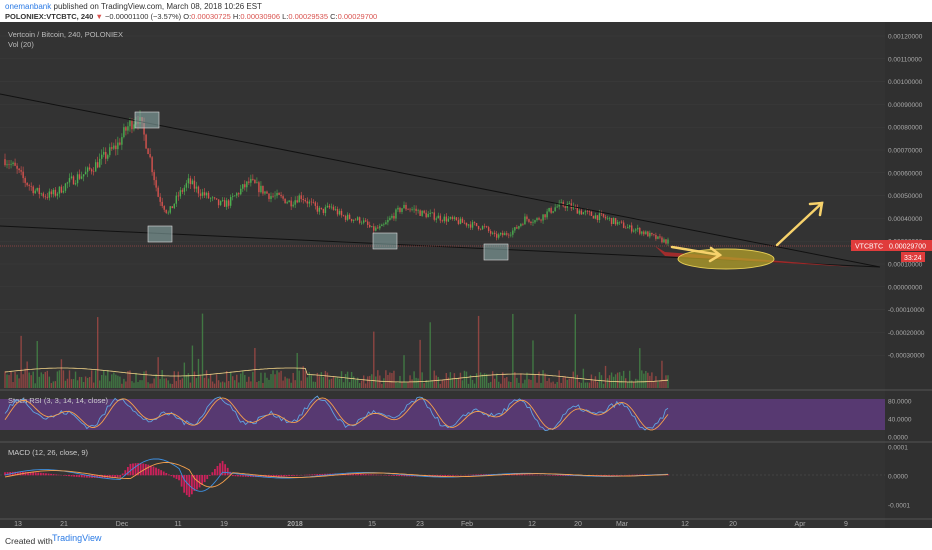 This screenshot has width=932, height=550. What do you see at coordinates (21, 44) in the screenshot?
I see `volume-legend: Vol (20)` at bounding box center [21, 44].